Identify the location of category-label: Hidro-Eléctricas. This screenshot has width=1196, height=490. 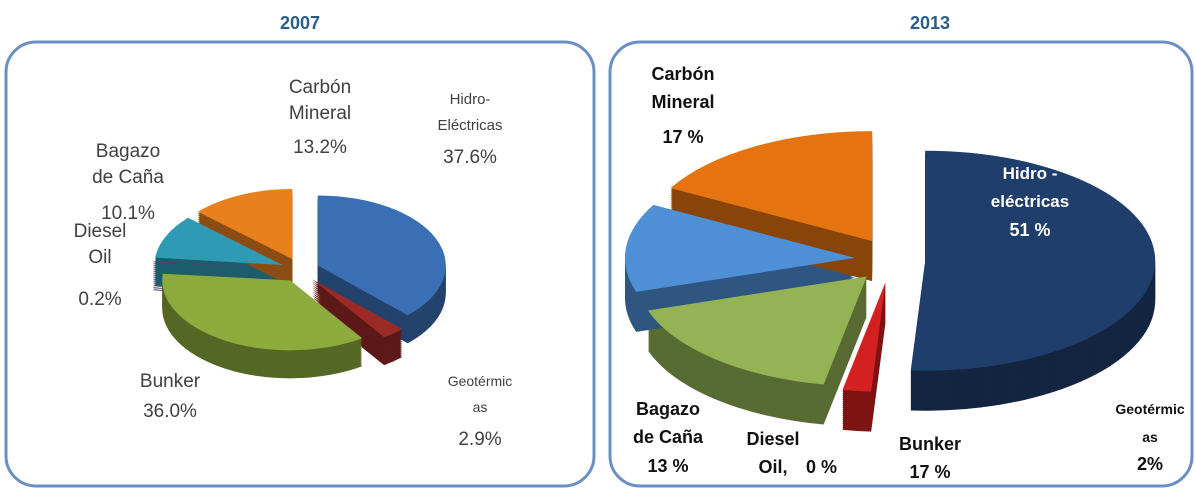
(469, 112).